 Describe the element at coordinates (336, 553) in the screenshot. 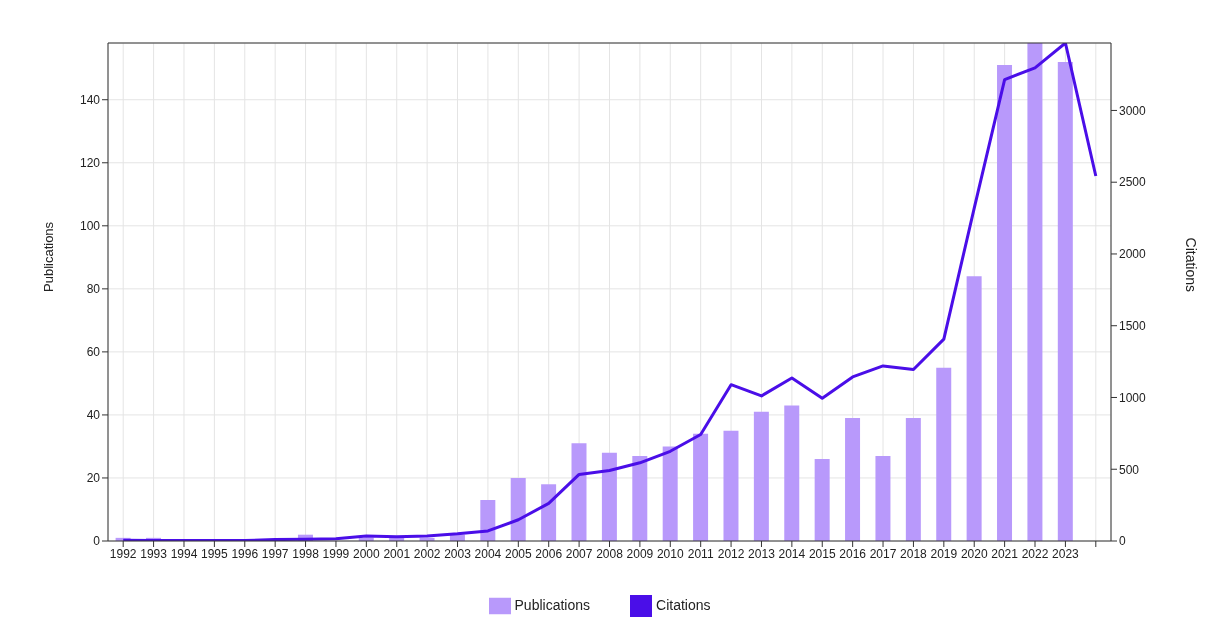

I see `x-tick-label: 1999` at that location.